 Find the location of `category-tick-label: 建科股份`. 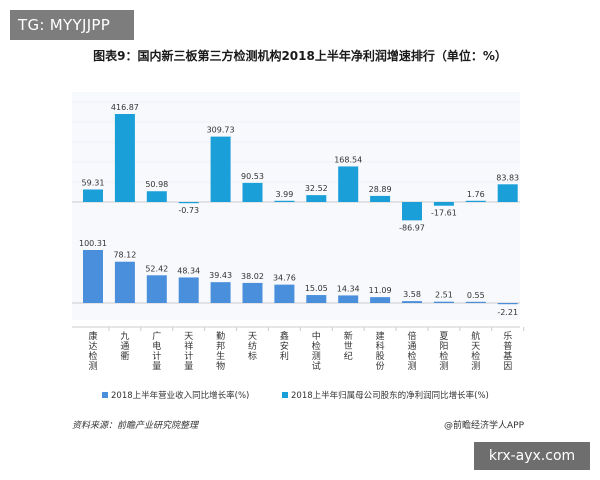

category-tick-label: 建科股份 is located at coordinates (380, 351).